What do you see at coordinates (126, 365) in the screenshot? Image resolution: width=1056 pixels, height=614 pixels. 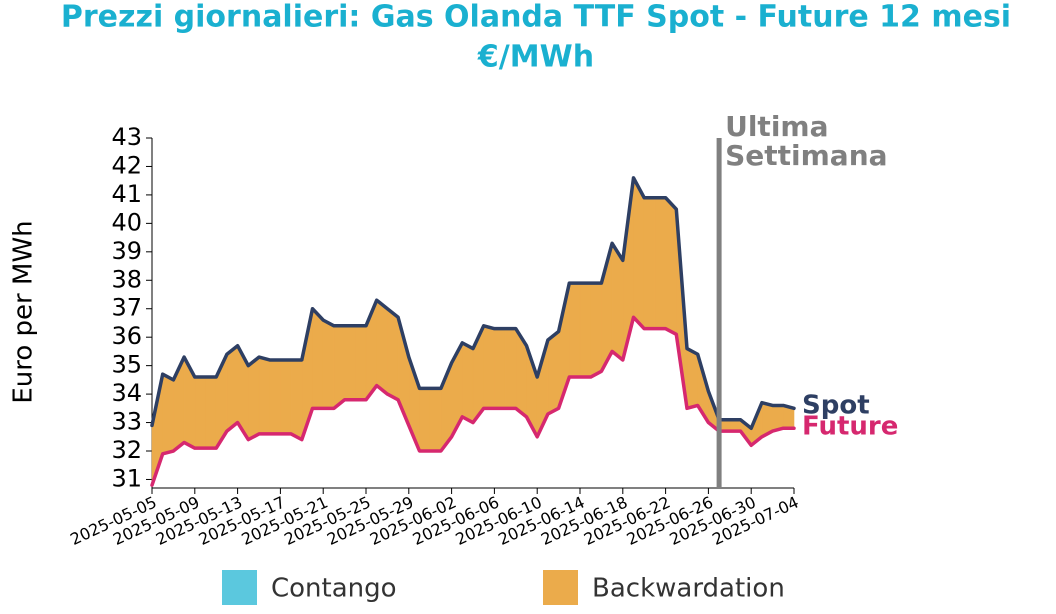 I see `y-tick-label: 35` at bounding box center [126, 365].